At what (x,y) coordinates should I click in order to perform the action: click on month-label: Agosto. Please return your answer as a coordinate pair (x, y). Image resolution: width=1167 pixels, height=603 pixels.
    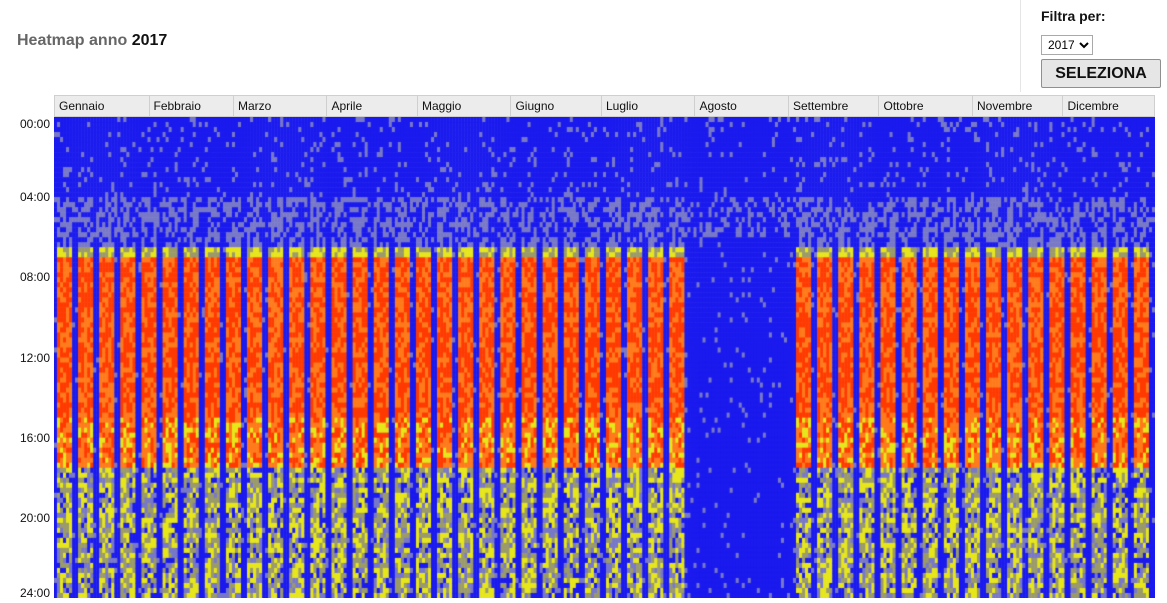
    Looking at the image, I should click on (741, 106).